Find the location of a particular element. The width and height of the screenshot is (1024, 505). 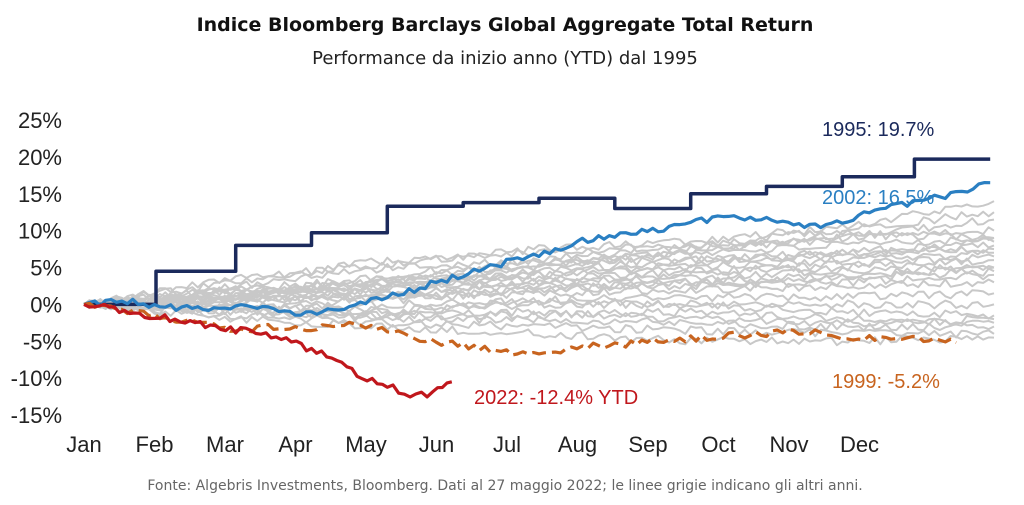

y-tick-15: 15% is located at coordinates (40, 194).